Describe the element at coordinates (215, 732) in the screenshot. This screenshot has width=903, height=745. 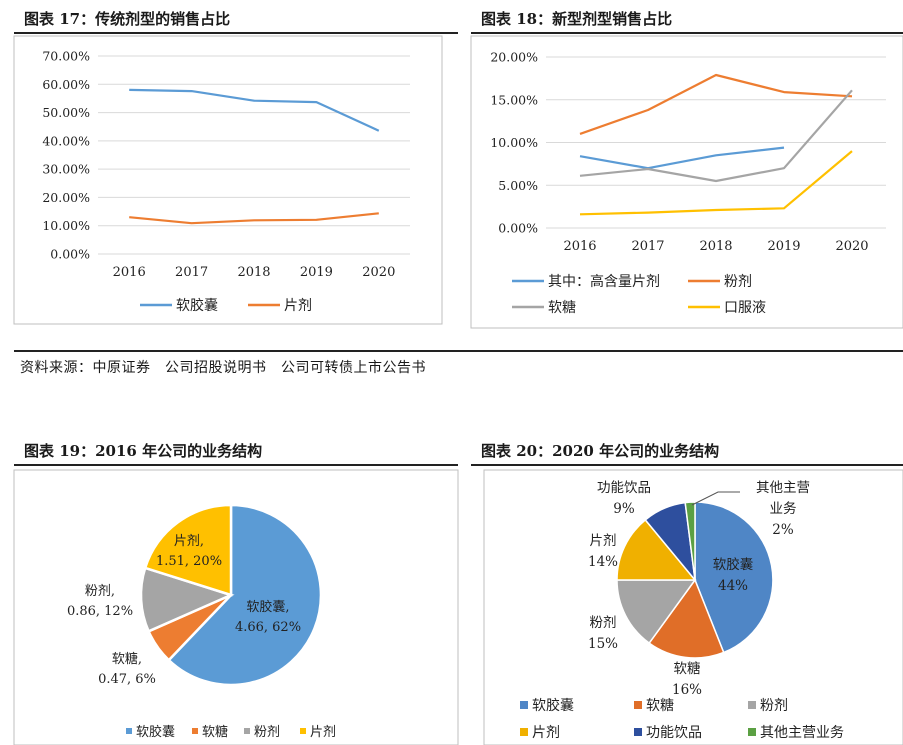
I see `fig19-legend-label: 软糖` at that location.